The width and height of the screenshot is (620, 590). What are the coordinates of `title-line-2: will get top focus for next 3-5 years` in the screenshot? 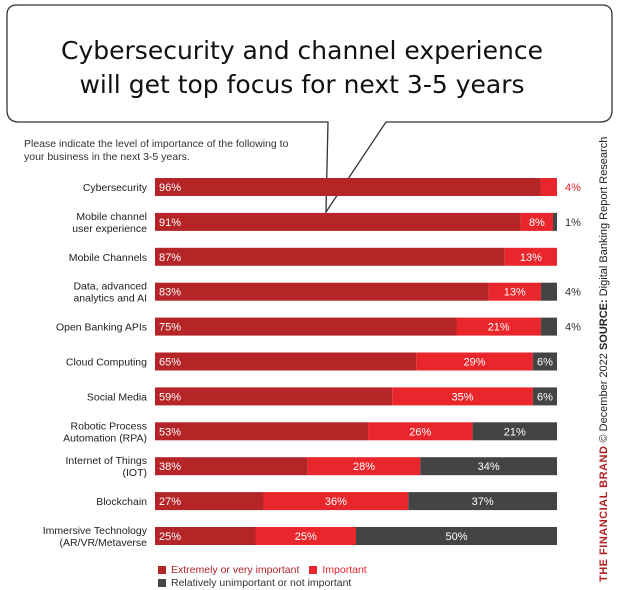 It's located at (302, 84).